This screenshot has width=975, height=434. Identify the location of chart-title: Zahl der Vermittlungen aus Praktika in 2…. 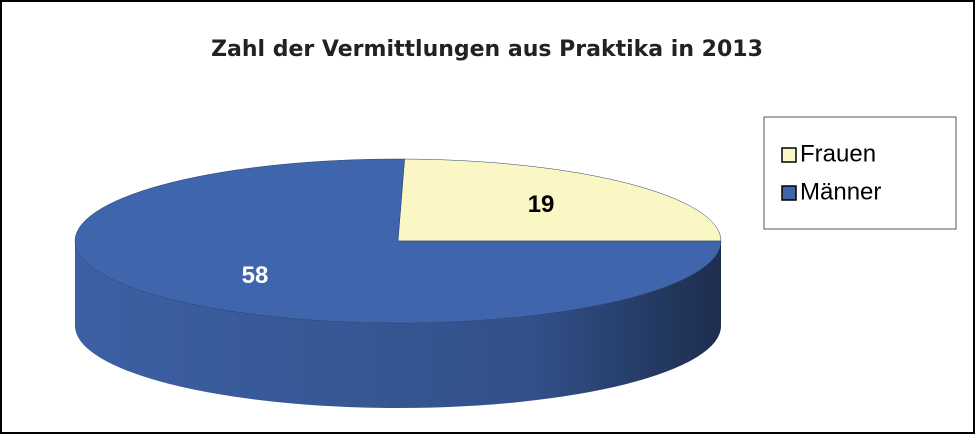
(487, 49).